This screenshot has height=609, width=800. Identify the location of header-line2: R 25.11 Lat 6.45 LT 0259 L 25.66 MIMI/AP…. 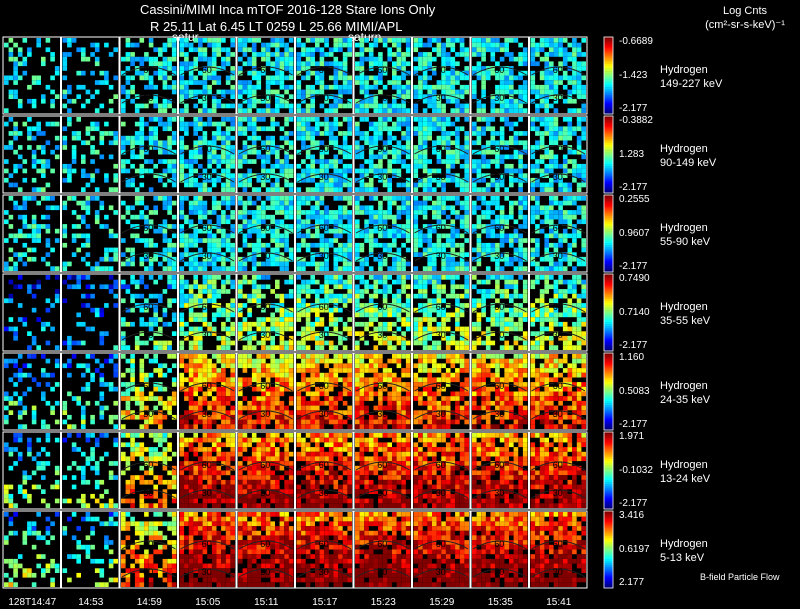
(276, 26).